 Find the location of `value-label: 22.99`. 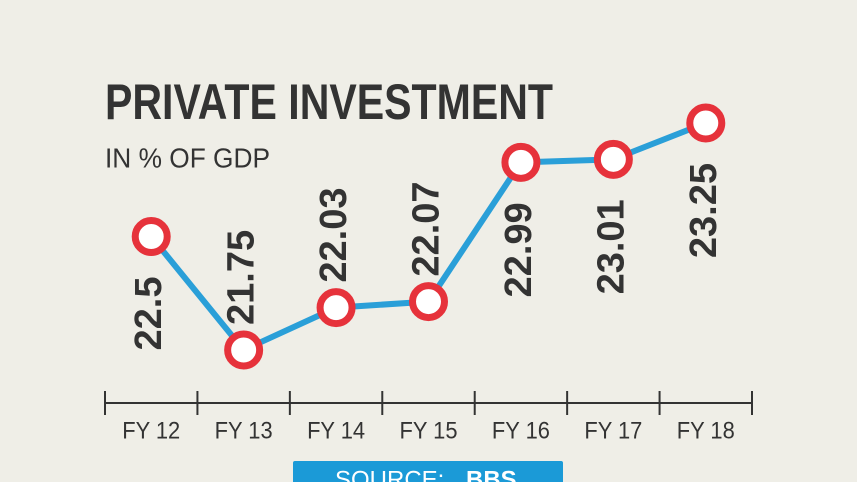

value-label: 22.99 is located at coordinates (519, 249).